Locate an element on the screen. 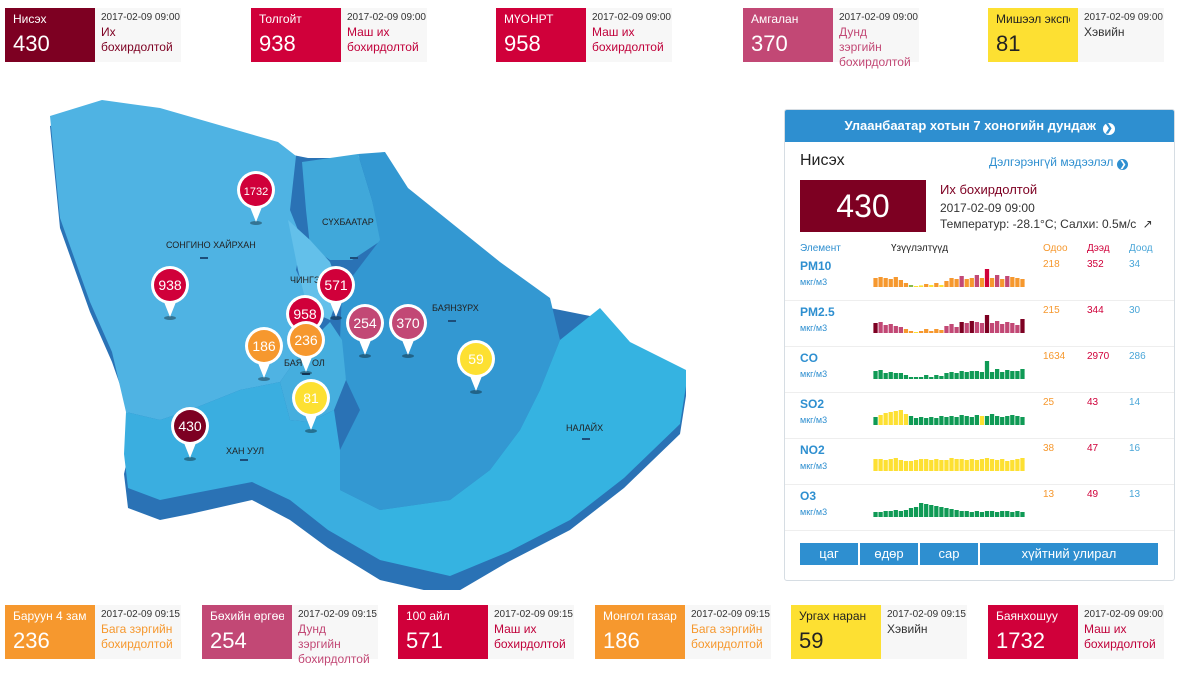 The height and width of the screenshot is (675, 1181). station-card-name: Мишээл экспо is located at coordinates (1033, 19).